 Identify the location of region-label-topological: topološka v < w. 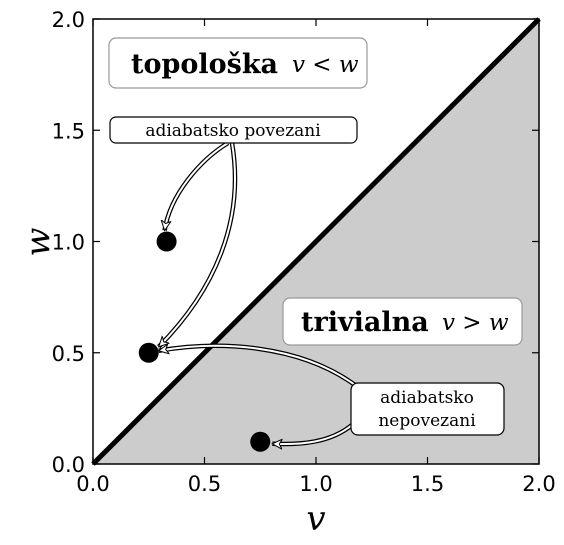
(238, 63).